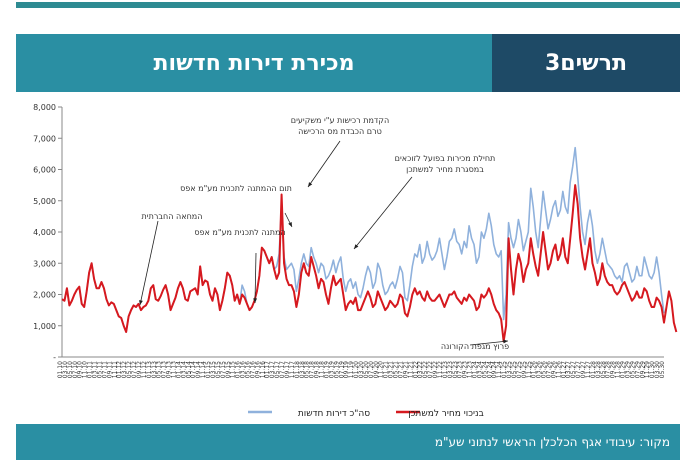 This screenshot has width=696, height=461. I want to click on x-tick-label: 09.10, so click(80, 369).